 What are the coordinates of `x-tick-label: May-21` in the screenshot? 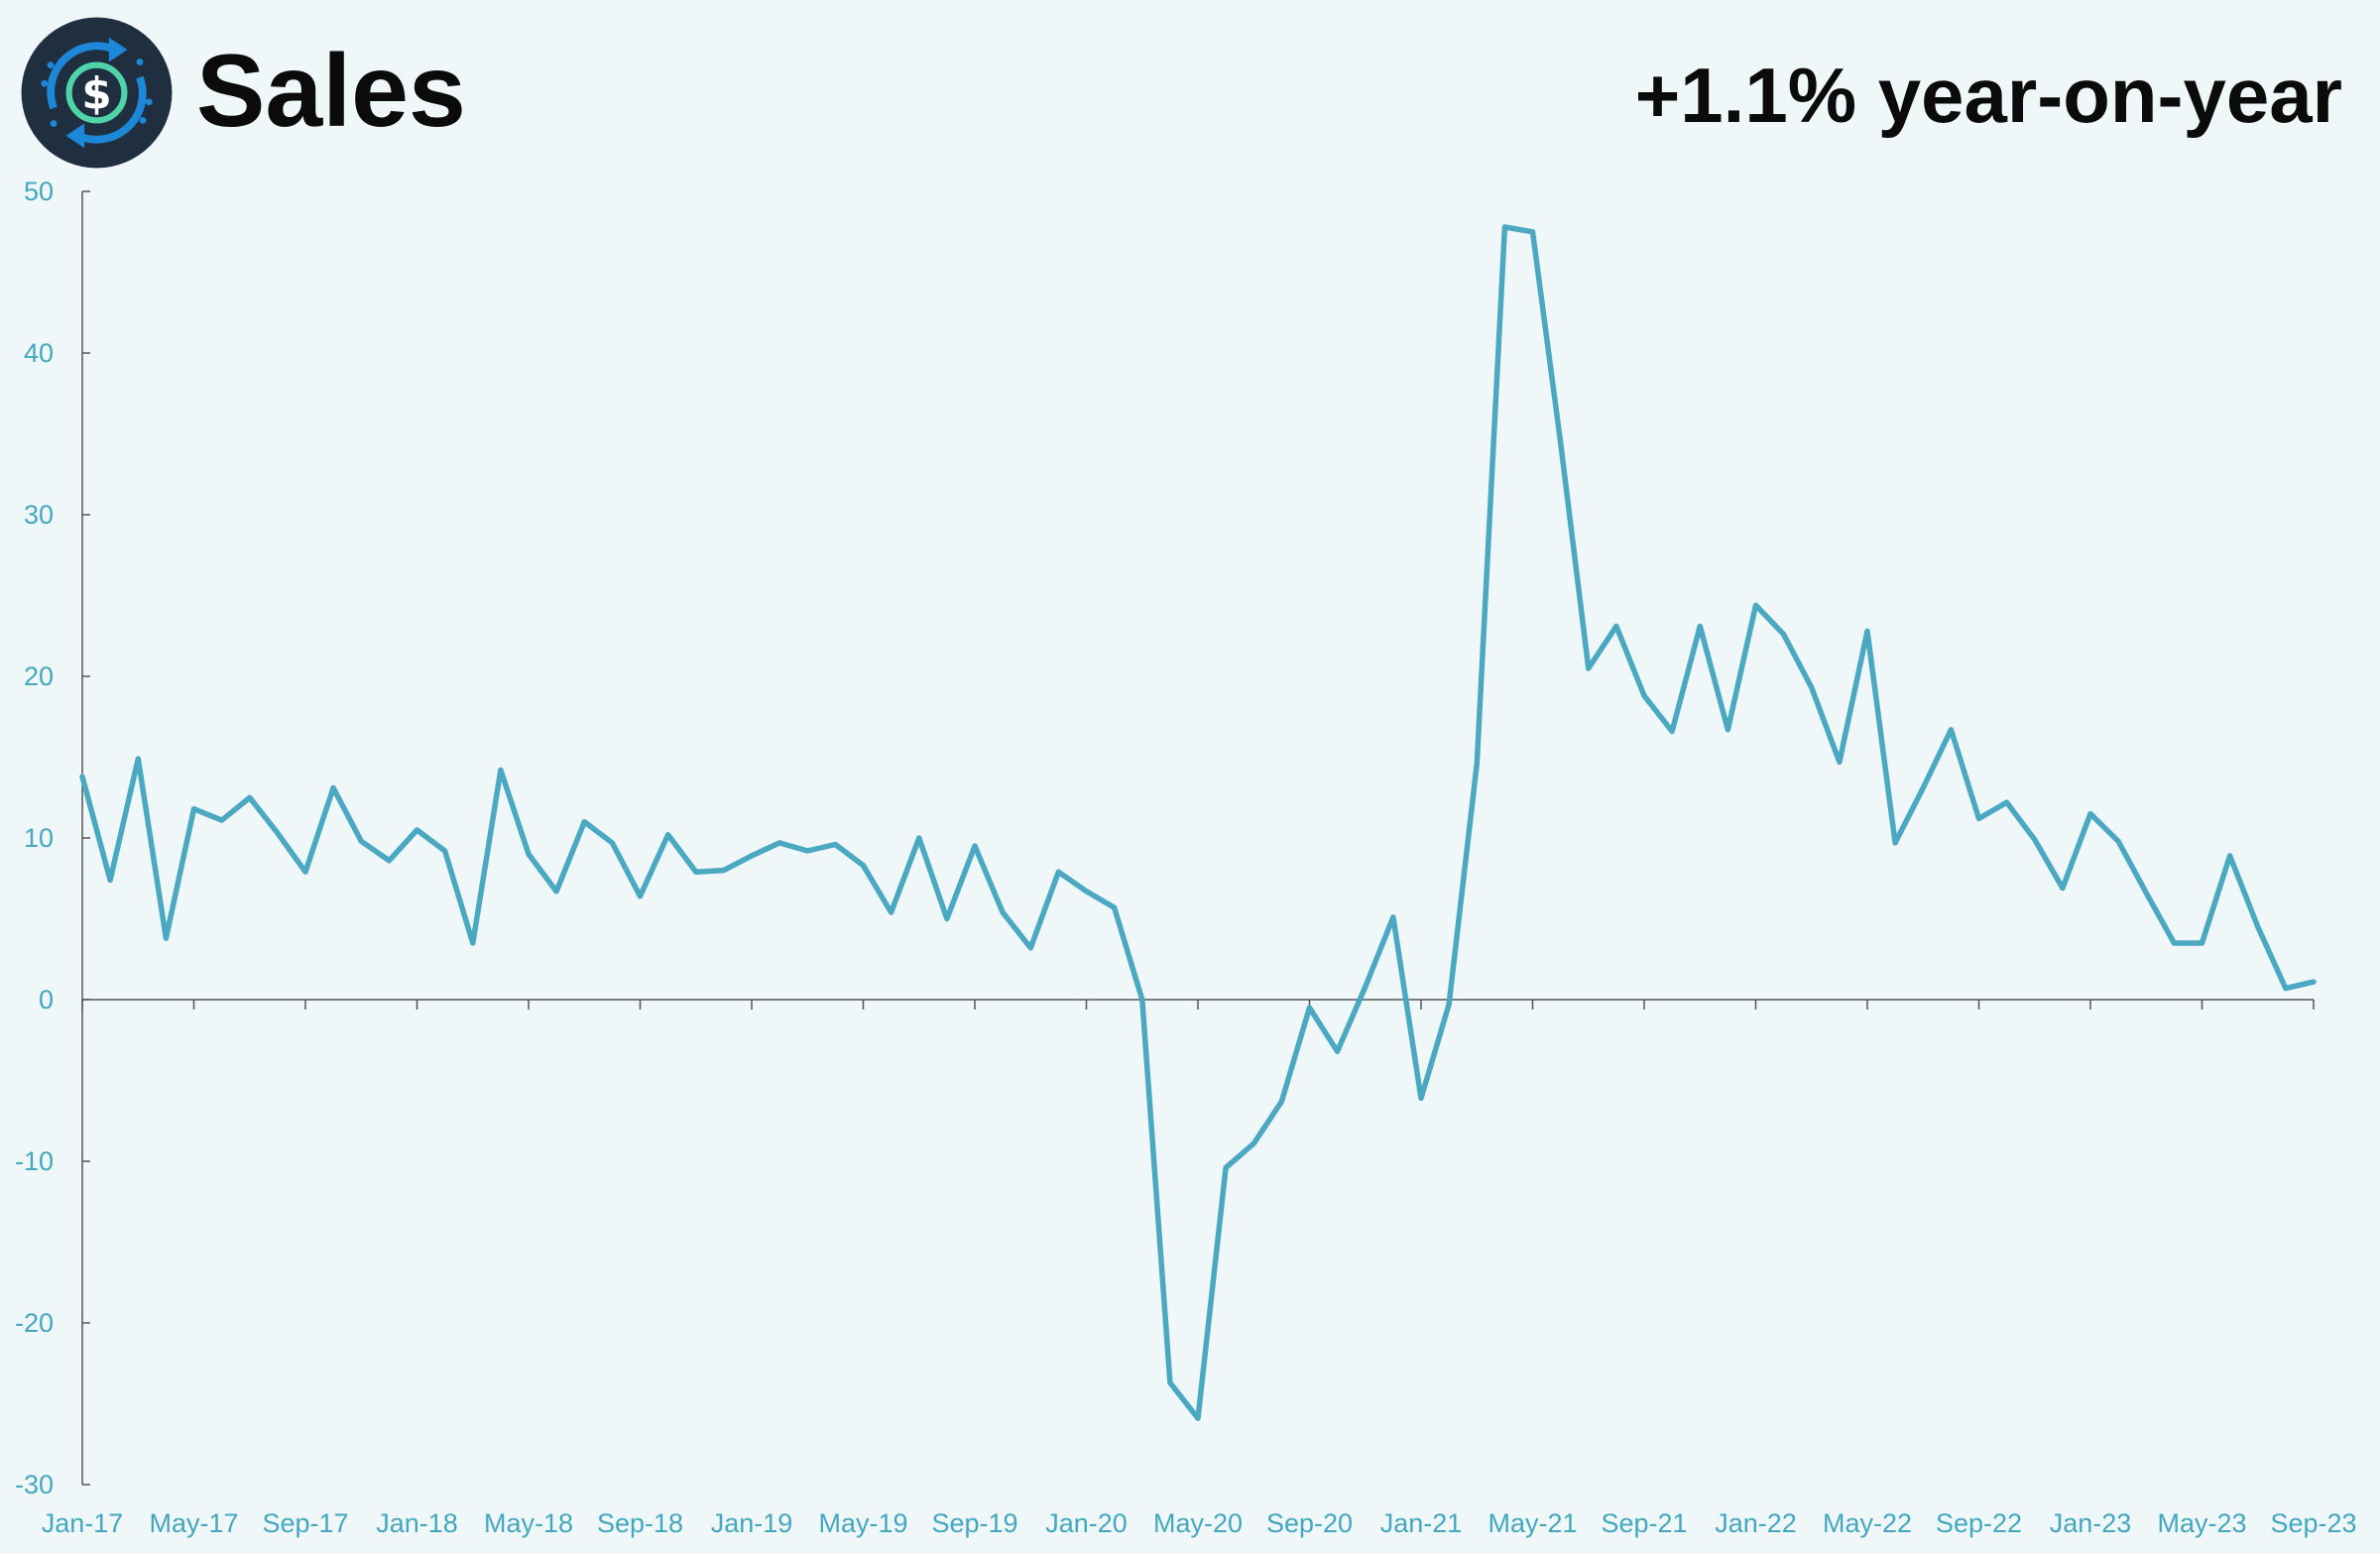 It's located at (1532, 1523).